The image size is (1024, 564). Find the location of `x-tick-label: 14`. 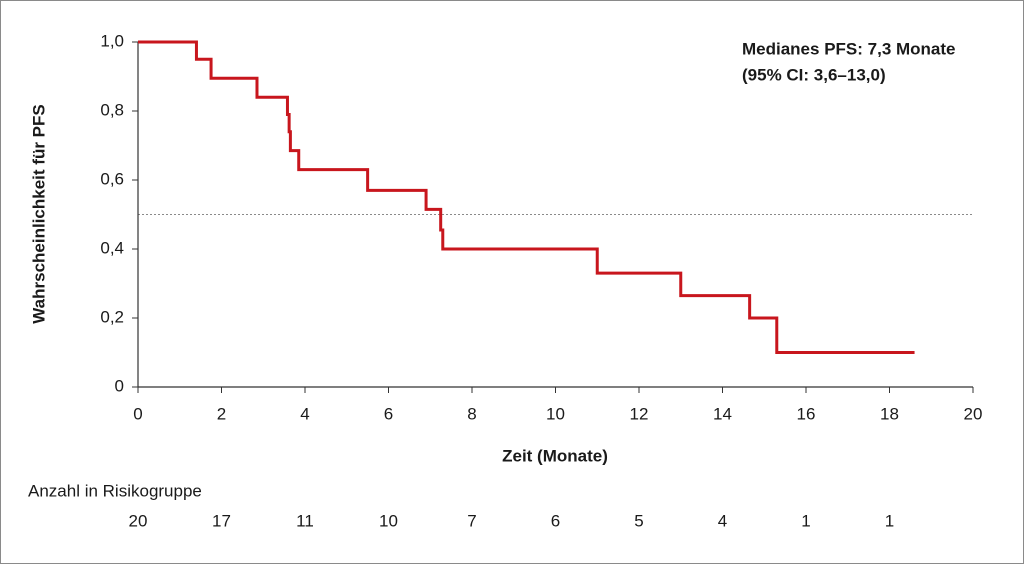

x-tick-label: 14 is located at coordinates (722, 413).